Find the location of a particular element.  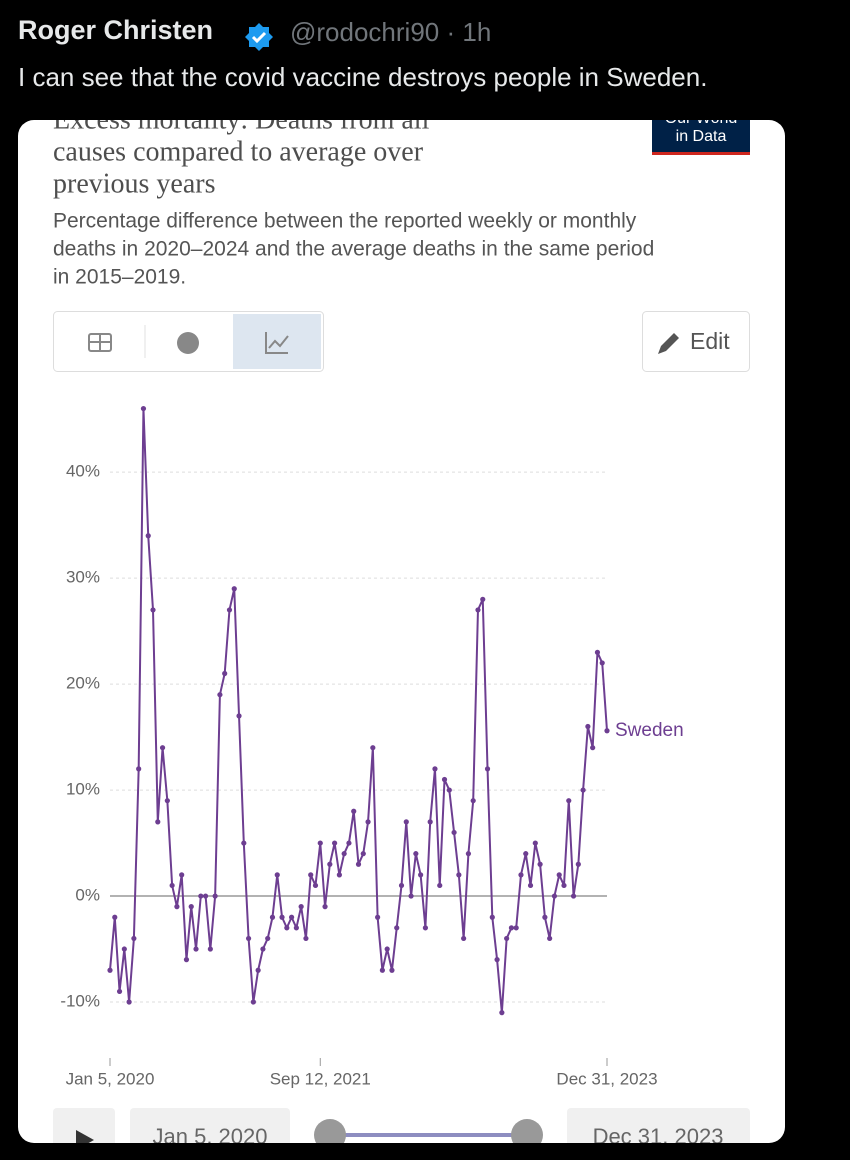

chart-title: causes compared to average over is located at coordinates (238, 151).